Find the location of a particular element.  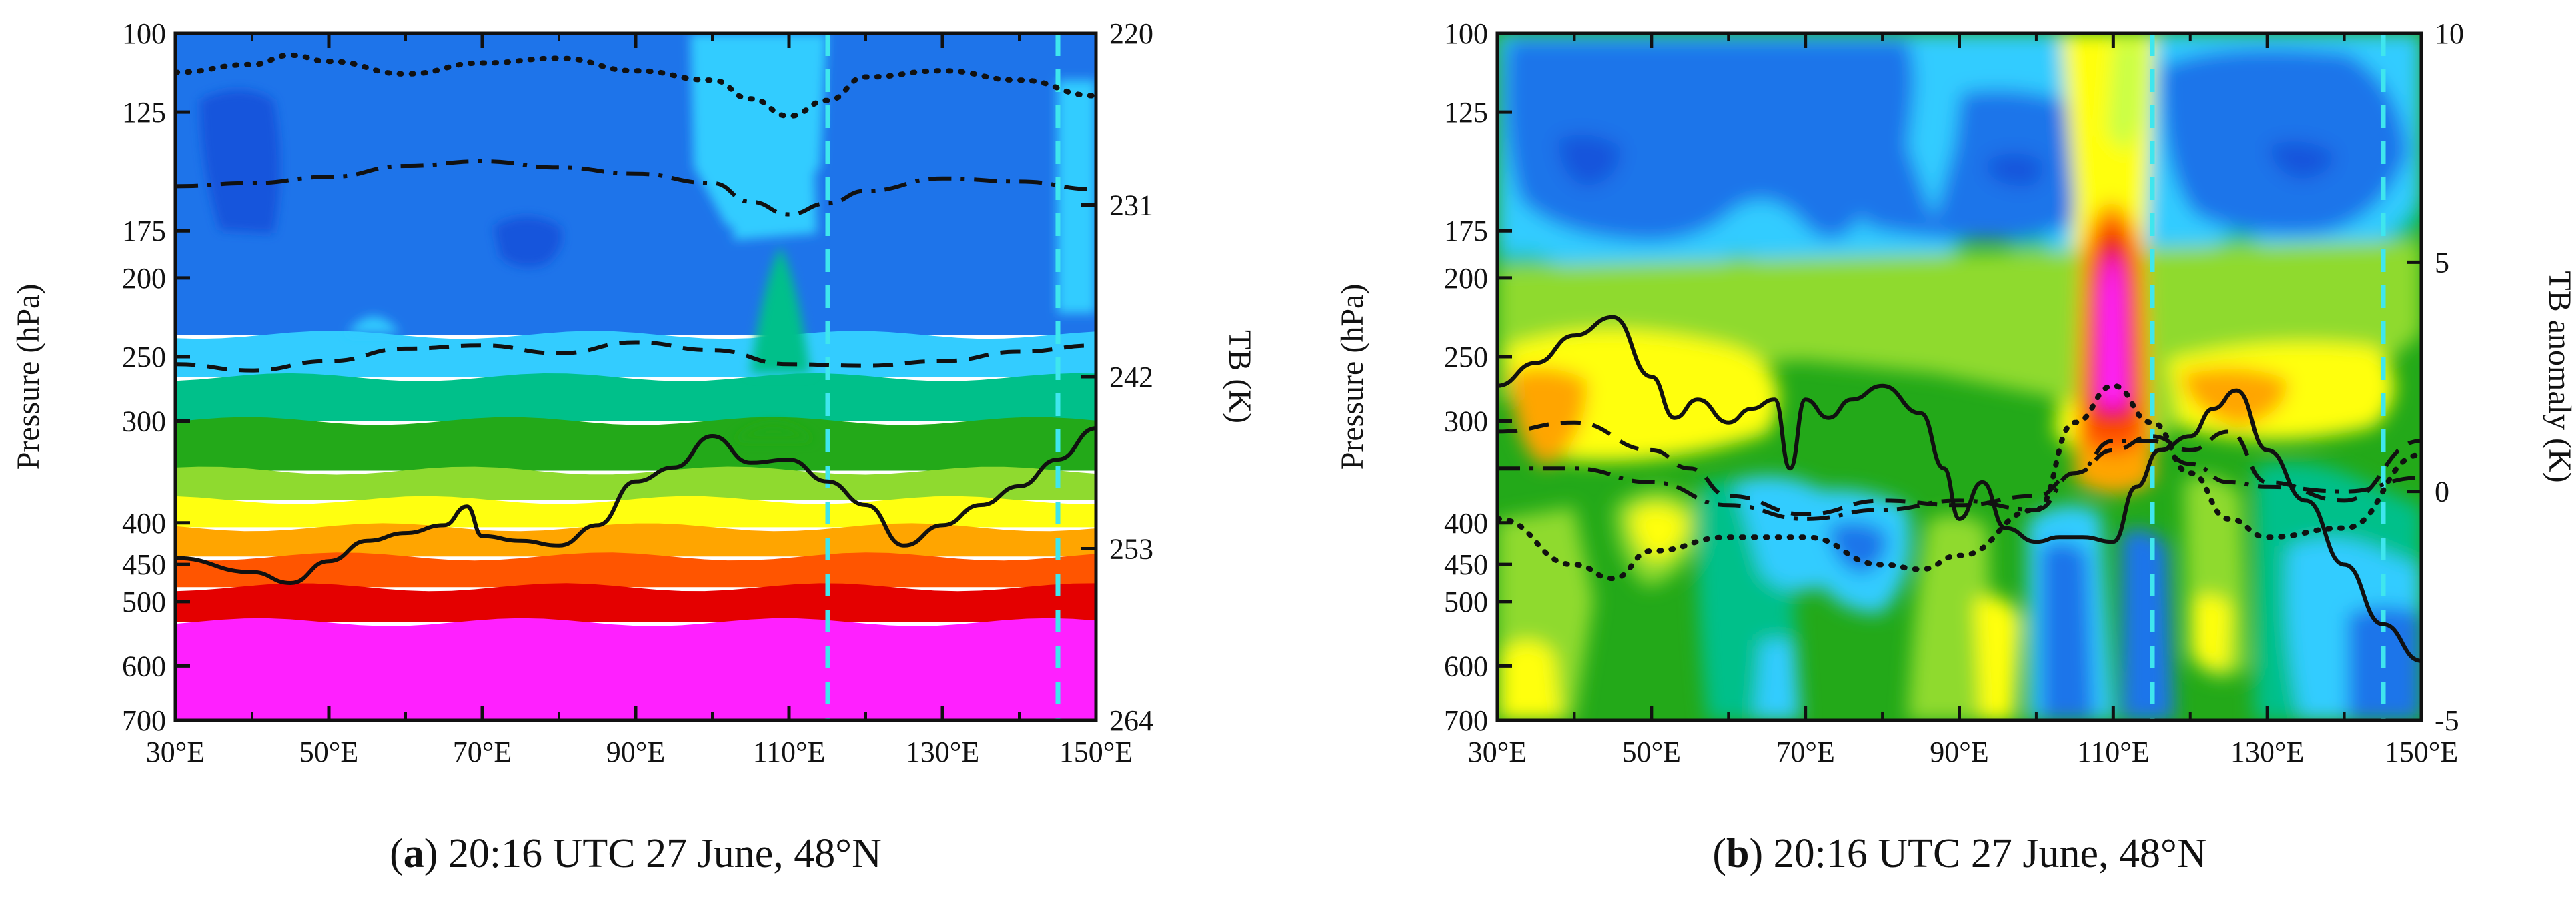

panel-a-ylabel-left: Pressure (hPa) is located at coordinates (29, 377).